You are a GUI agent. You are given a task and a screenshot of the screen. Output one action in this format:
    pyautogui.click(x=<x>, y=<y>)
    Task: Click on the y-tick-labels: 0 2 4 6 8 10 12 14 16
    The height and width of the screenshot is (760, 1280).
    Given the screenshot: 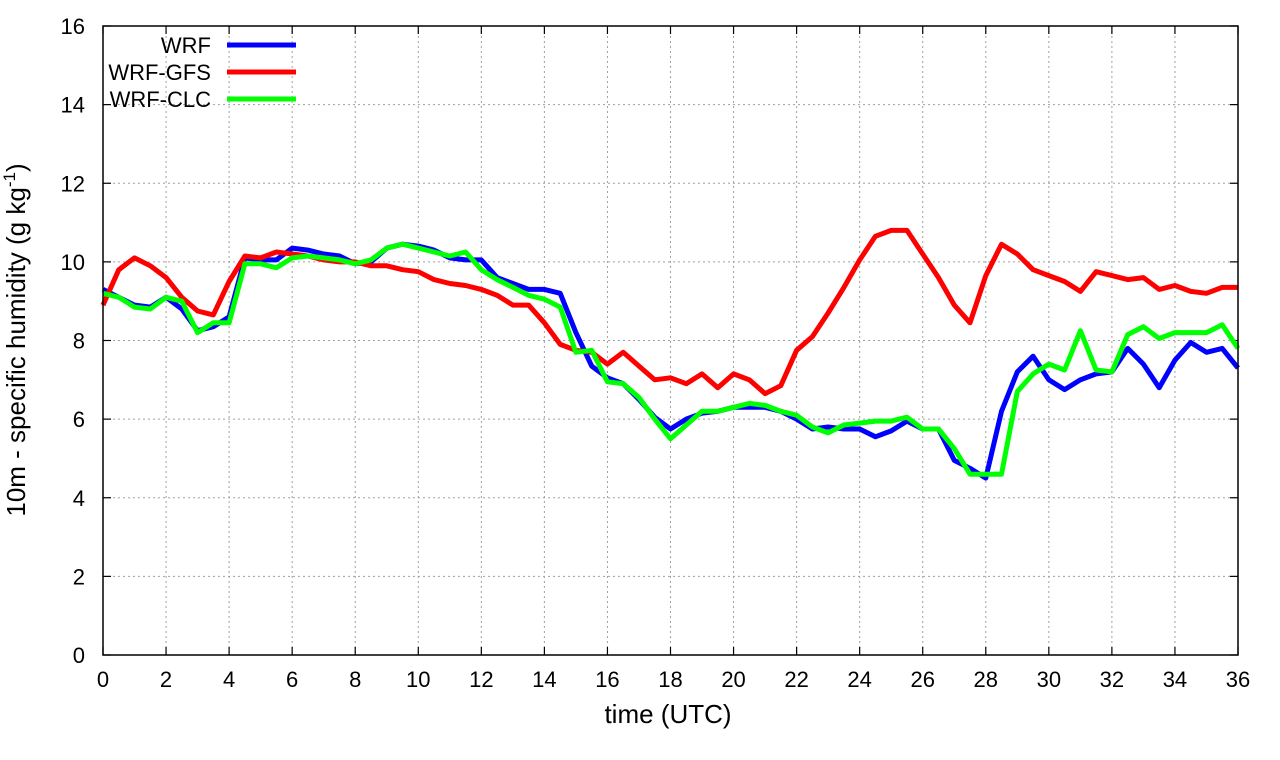 What is the action you would take?
    pyautogui.click(x=73, y=341)
    